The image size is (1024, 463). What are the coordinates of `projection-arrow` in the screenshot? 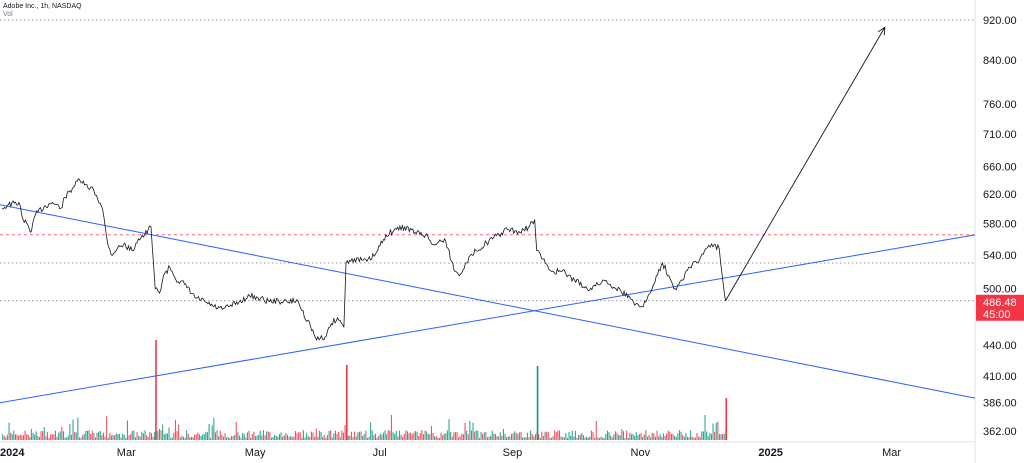 It's located at (805, 164).